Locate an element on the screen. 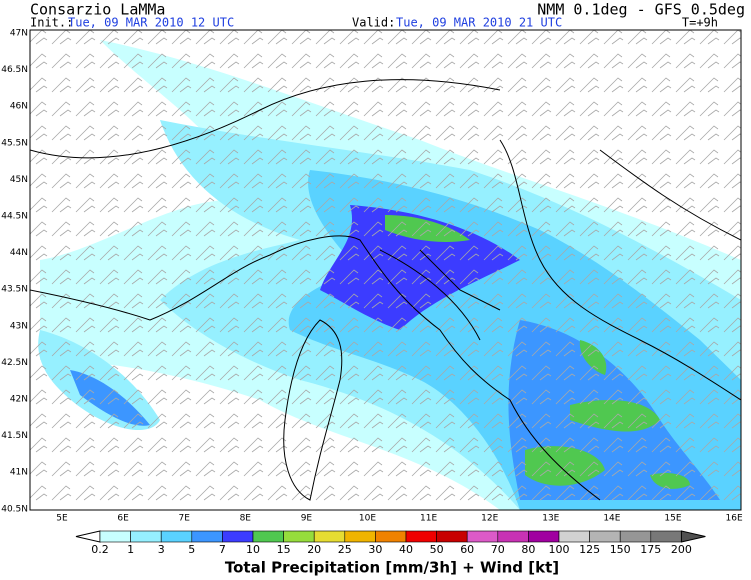  init-label: Init.: is located at coordinates (51, 23).